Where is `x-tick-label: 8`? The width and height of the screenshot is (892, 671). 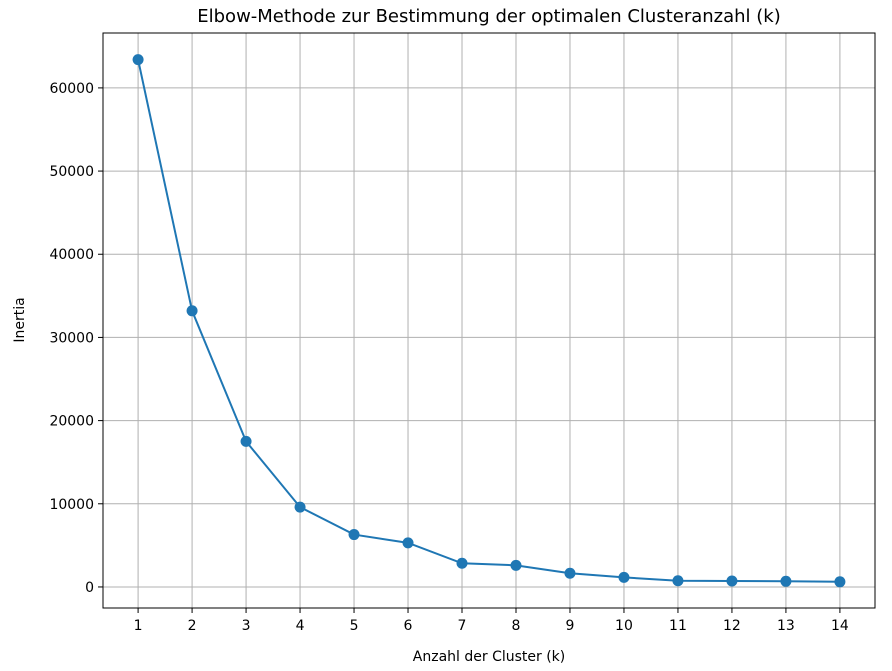 x-tick-label: 8 is located at coordinates (516, 626).